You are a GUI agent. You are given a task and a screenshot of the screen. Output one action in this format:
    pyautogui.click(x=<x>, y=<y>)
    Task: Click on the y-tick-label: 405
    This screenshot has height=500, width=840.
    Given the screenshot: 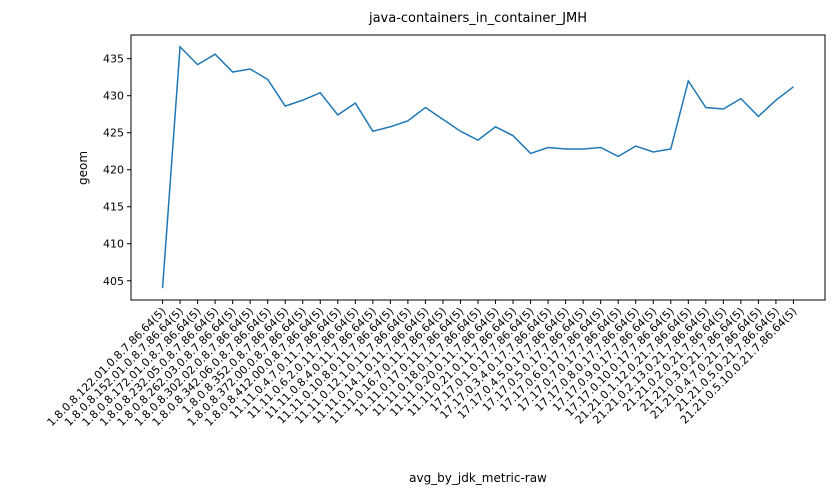 What is the action you would take?
    pyautogui.click(x=113, y=281)
    